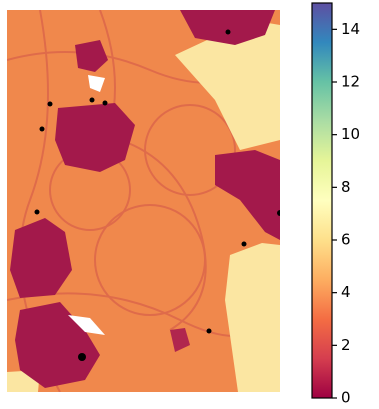 The height and width of the screenshot is (409, 379). Describe the element at coordinates (350, 29) in the screenshot. I see `colorbar-tick-label: 14` at that location.